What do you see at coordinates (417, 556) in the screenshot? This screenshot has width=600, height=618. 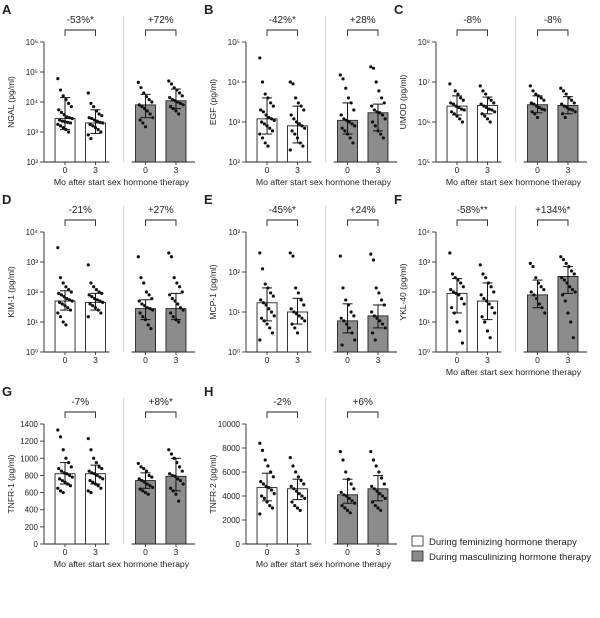 I see `legend-swatch-masculinizing` at bounding box center [417, 556].